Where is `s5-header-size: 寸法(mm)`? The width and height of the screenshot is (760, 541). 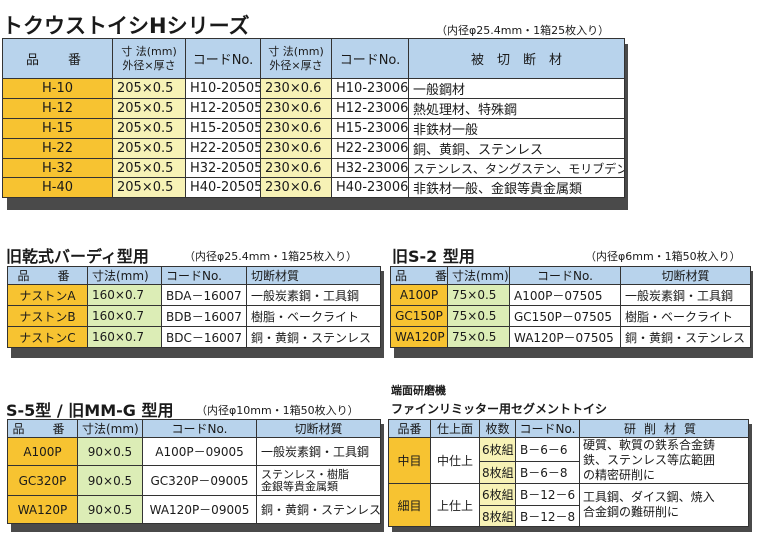 s5-header-size: 寸法(mm) is located at coordinates (110, 428).